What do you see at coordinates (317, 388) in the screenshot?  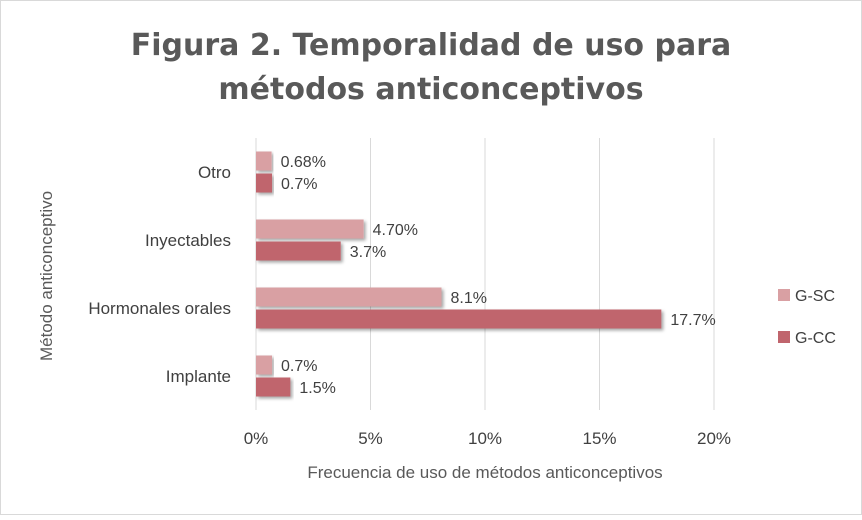 I see `data-label: 1.5%` at bounding box center [317, 388].